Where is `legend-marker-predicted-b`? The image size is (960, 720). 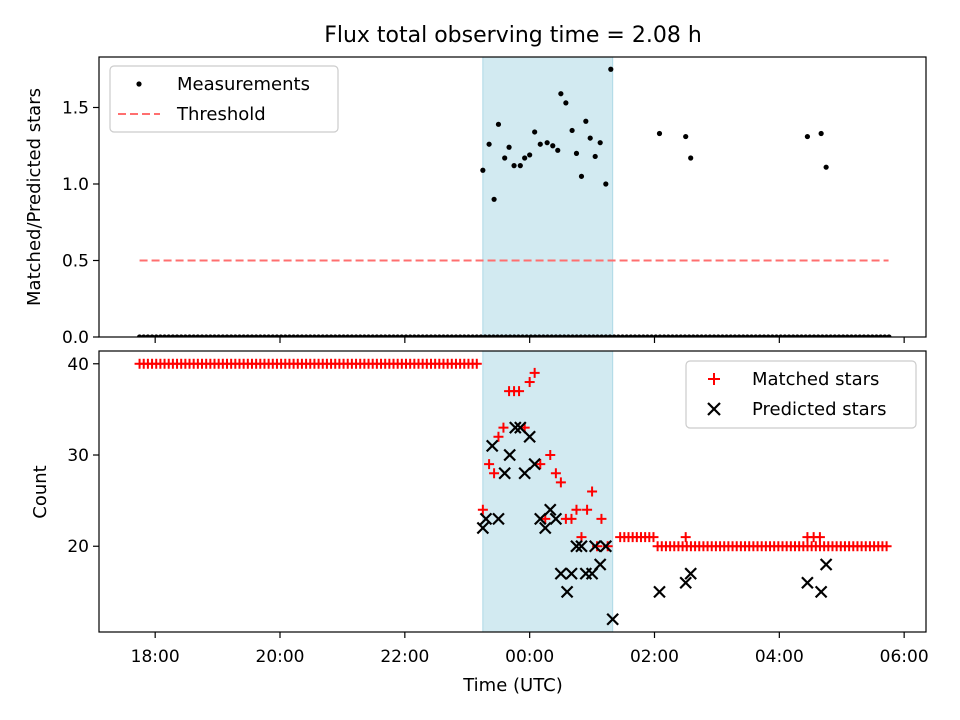 legend-marker-predicted-b is located at coordinates (714, 409).